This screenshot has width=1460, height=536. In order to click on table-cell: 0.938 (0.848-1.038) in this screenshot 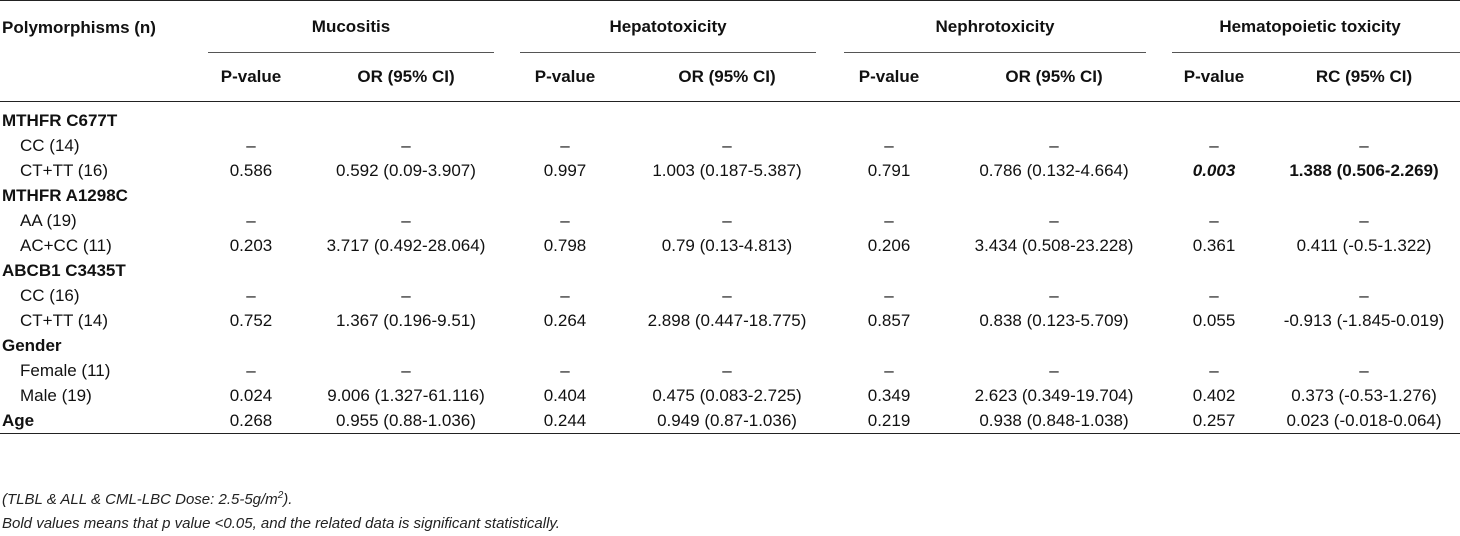, I will do `click(1054, 421)`.